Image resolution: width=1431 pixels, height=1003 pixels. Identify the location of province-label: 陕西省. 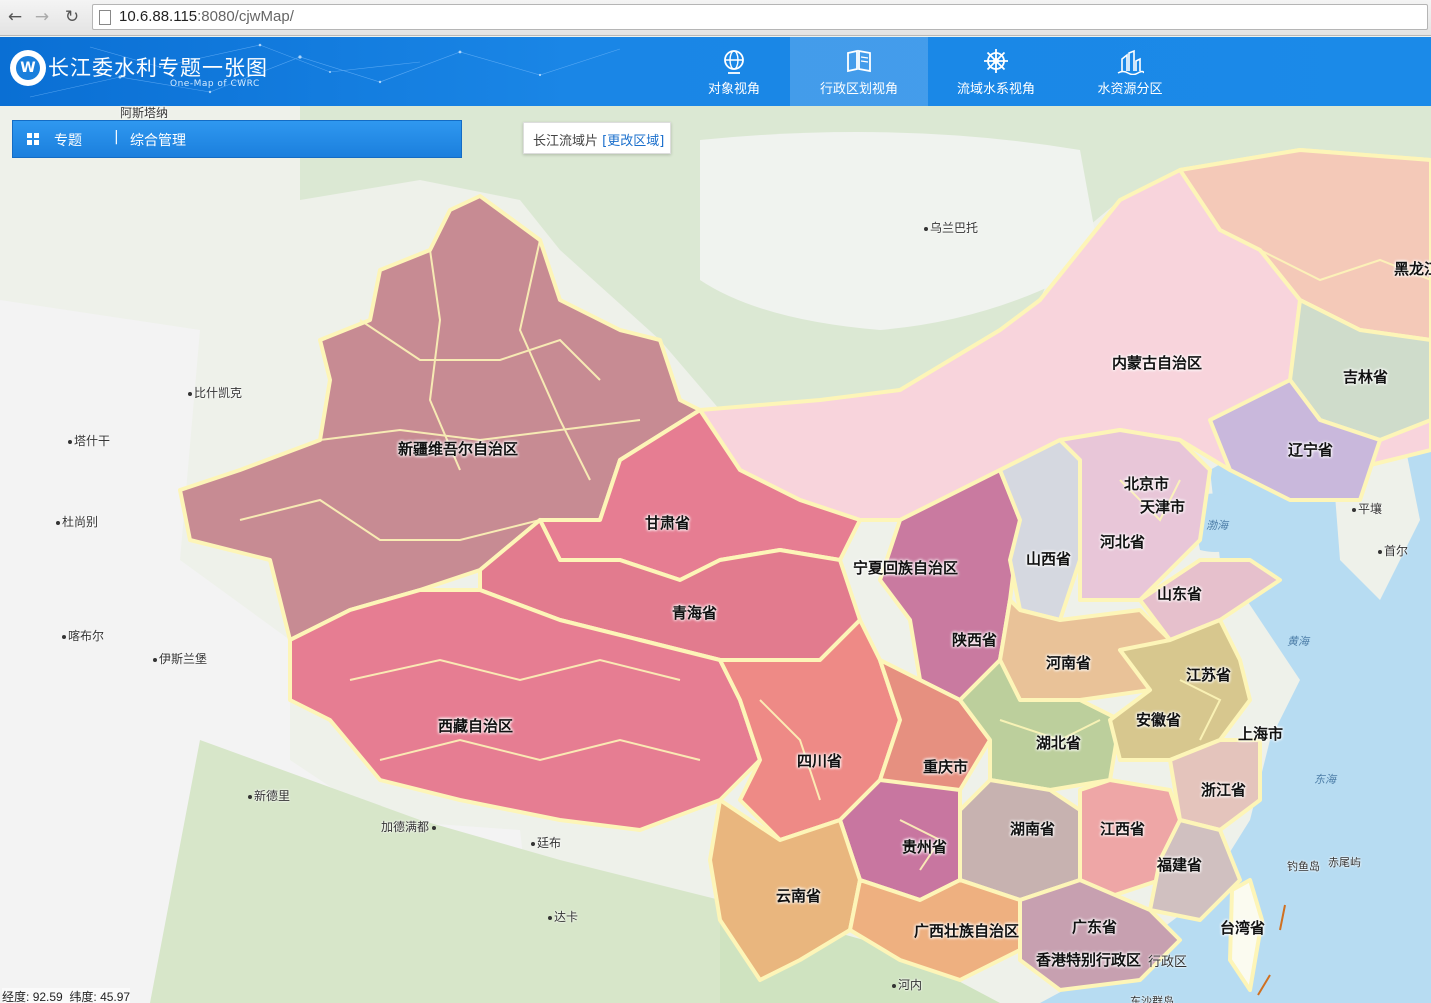
(975, 640).